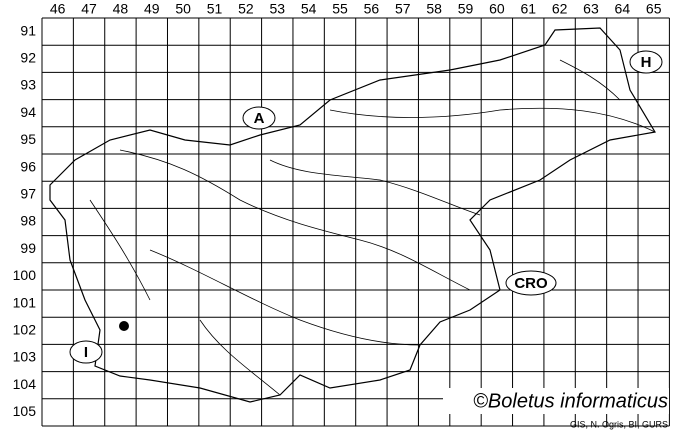  Describe the element at coordinates (570, 401) in the screenshot. I see `copyright: ©Boletus informaticus` at that location.